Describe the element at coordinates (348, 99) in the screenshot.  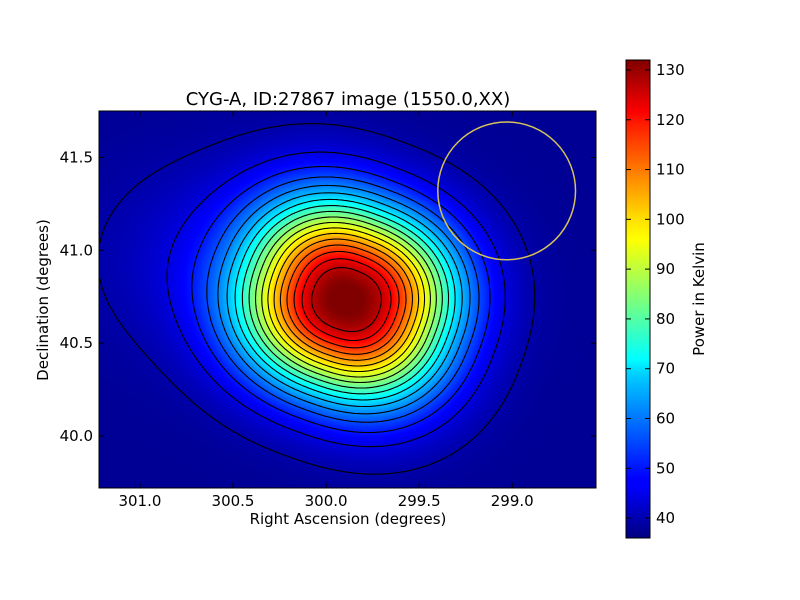
I see `chart-title: CYG-A, ID:27867 image (1550.0,XX)` at that location.